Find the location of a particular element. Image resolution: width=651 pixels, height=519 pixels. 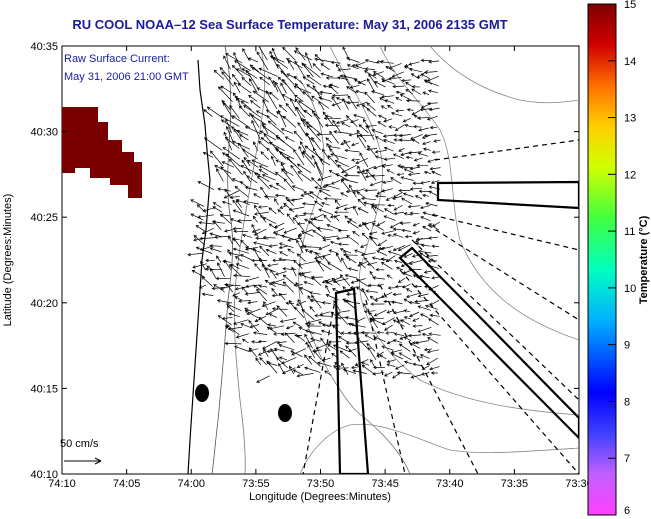

station-marker is located at coordinates (285, 413).